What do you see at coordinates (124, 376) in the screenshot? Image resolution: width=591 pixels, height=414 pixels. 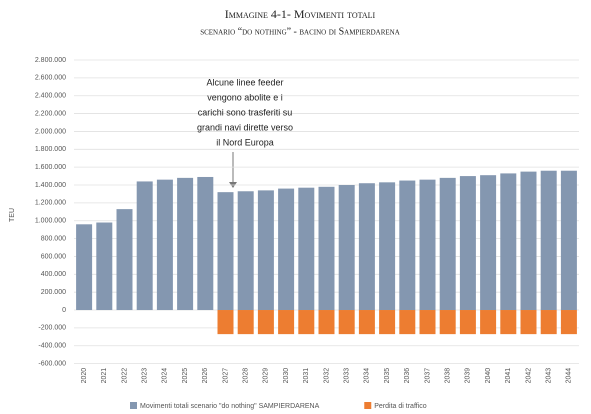 I see `x-tick-label: 2022` at bounding box center [124, 376].